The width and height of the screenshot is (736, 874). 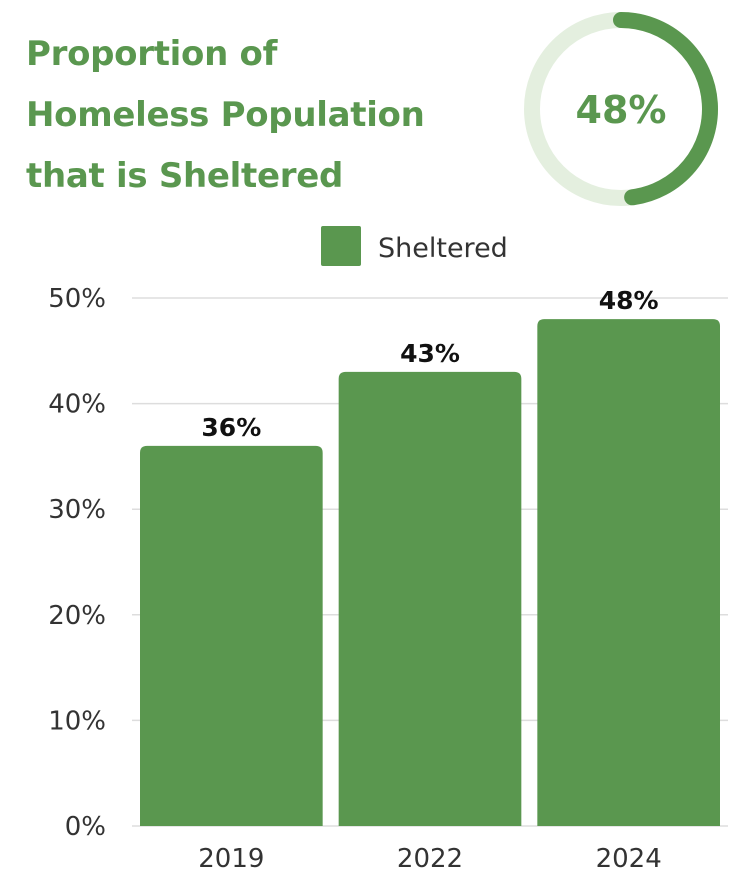 What do you see at coordinates (231, 427) in the screenshot?
I see `data-label-2019: 36%` at bounding box center [231, 427].